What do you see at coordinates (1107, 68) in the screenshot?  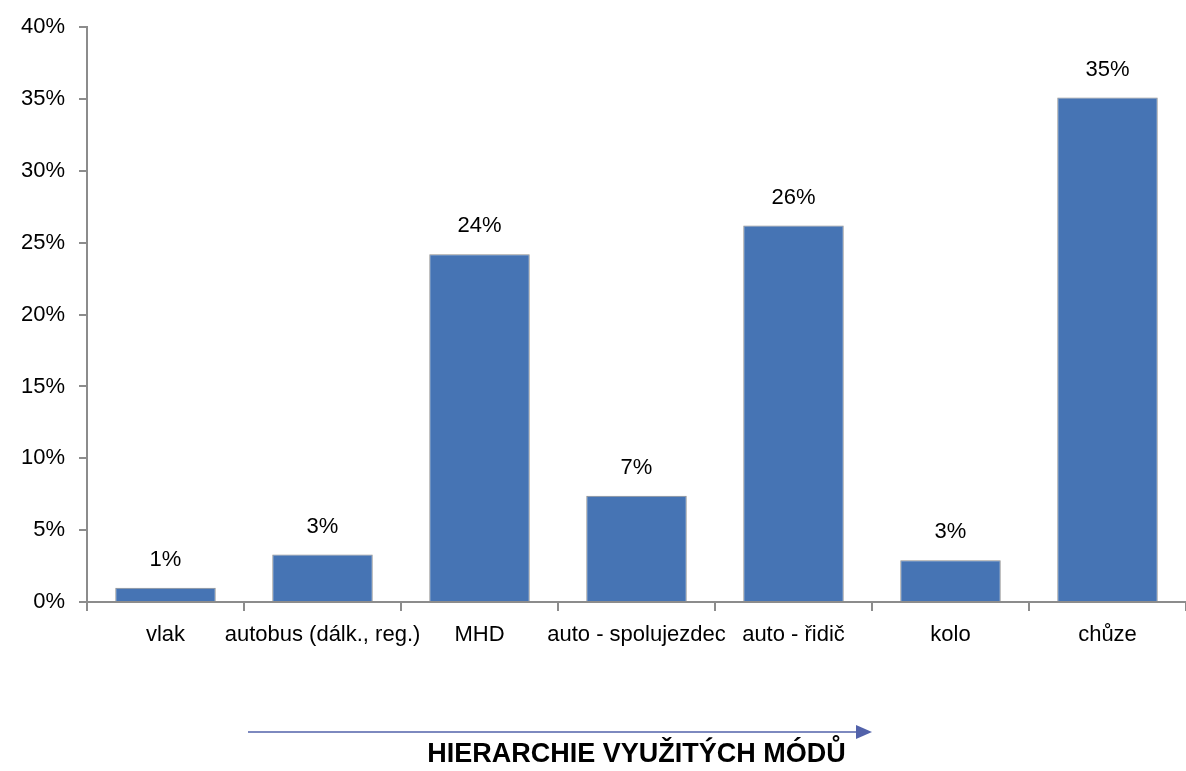 I see `data-label: 35%` at bounding box center [1107, 68].